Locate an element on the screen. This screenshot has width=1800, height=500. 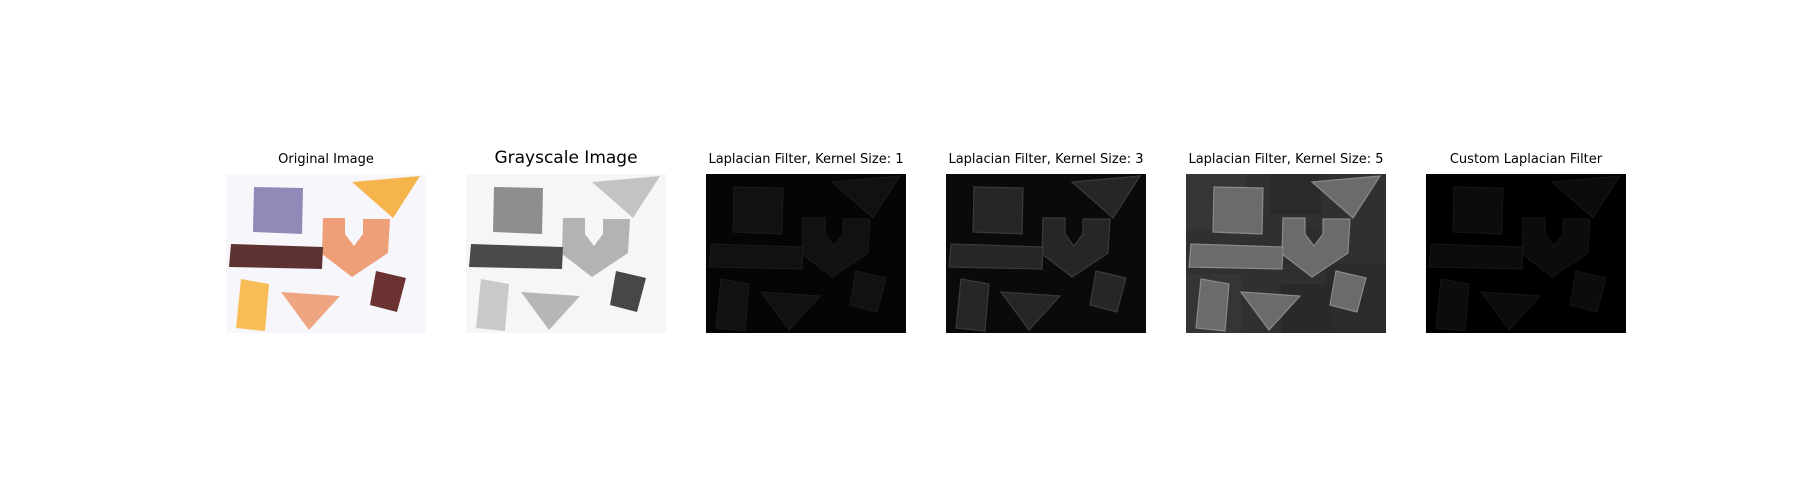
laplacian-k1-image is located at coordinates (806, 253).